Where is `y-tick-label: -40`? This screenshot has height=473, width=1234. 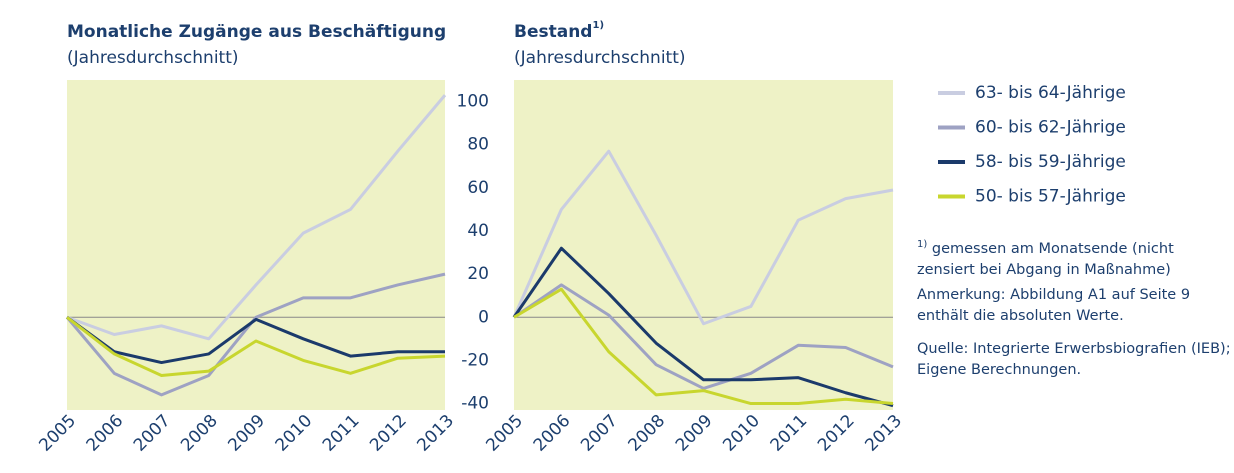
y-tick-label: -40 is located at coordinates (475, 404).